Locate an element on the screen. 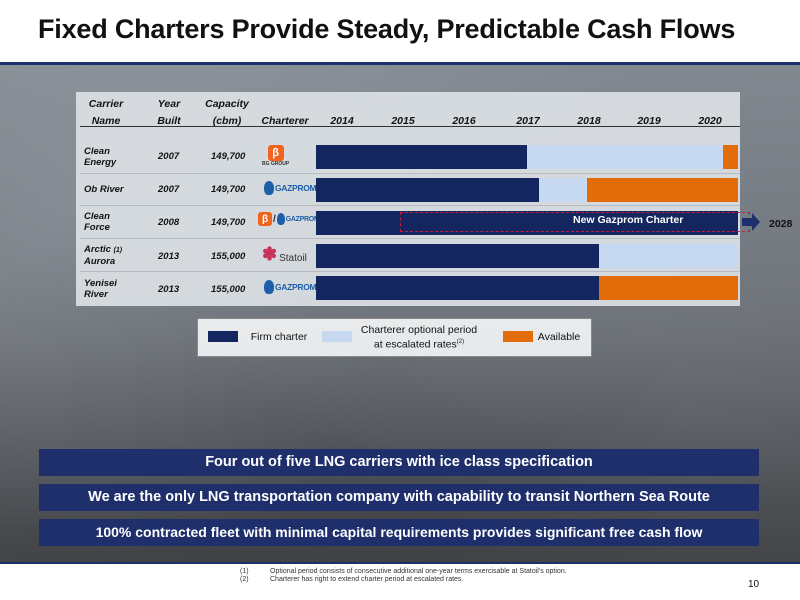 The image size is (800, 600). header-year: 2019 is located at coordinates (649, 121).